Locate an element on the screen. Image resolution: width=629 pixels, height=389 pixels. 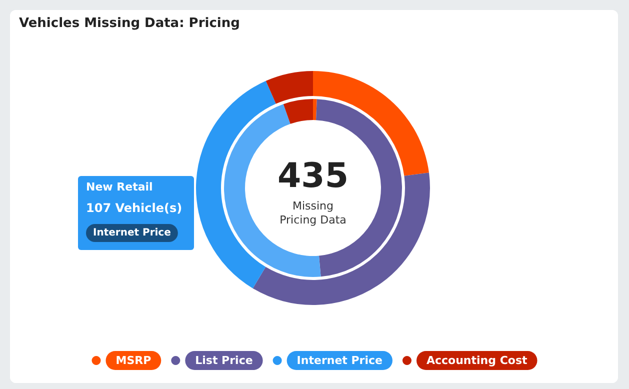
text: New Retail is located at coordinates (119, 187).